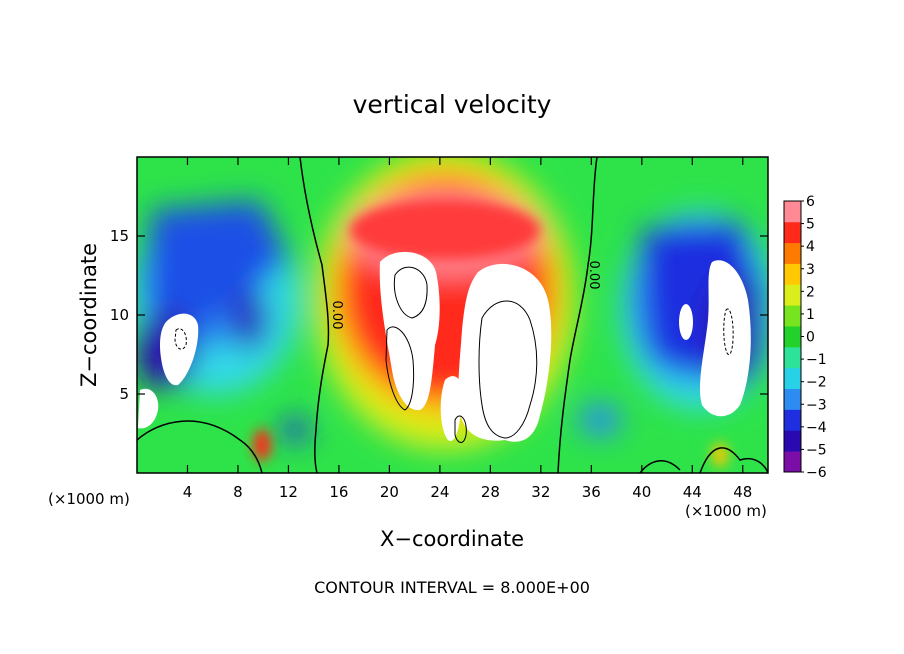 This screenshot has width=904, height=654. Describe the element at coordinates (89, 499) in the screenshot. I see `x-unit-left: (×1000 m)` at that location.